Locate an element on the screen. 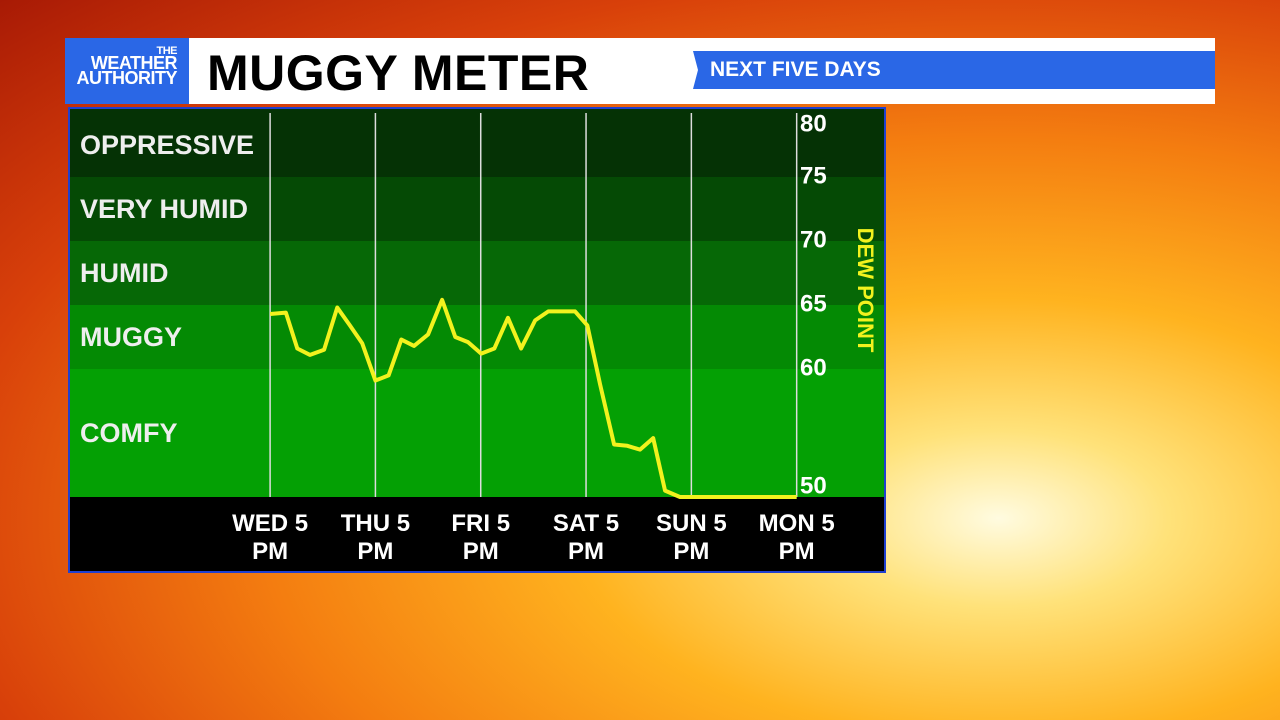  band-label: HUMID is located at coordinates (124, 273).